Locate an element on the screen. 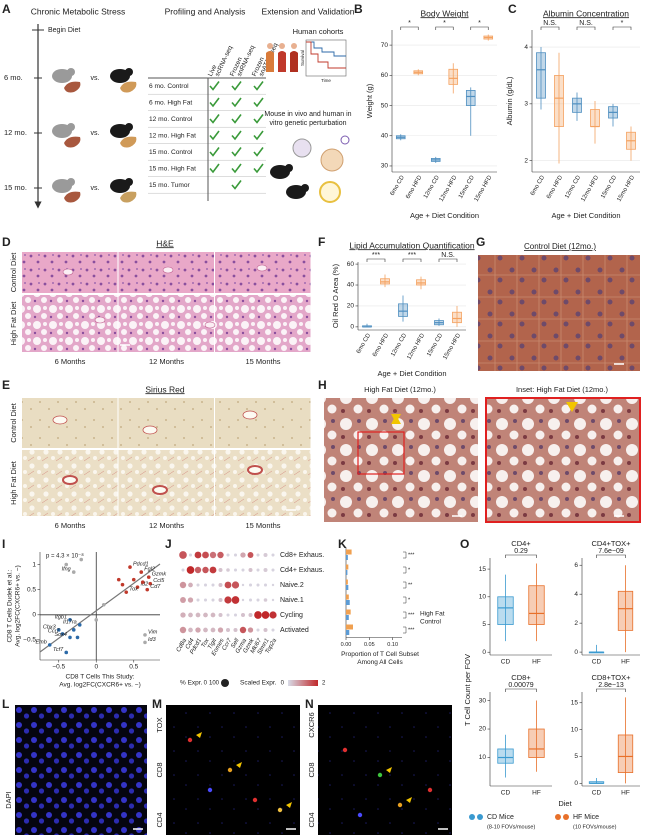  row-label: 6 mo. Control is located at coordinates (169, 86).